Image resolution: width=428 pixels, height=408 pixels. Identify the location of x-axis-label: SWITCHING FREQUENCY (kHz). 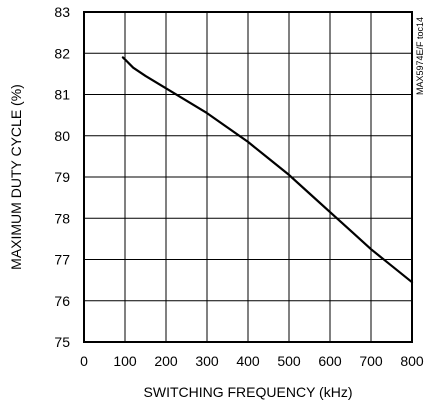
(248, 392).